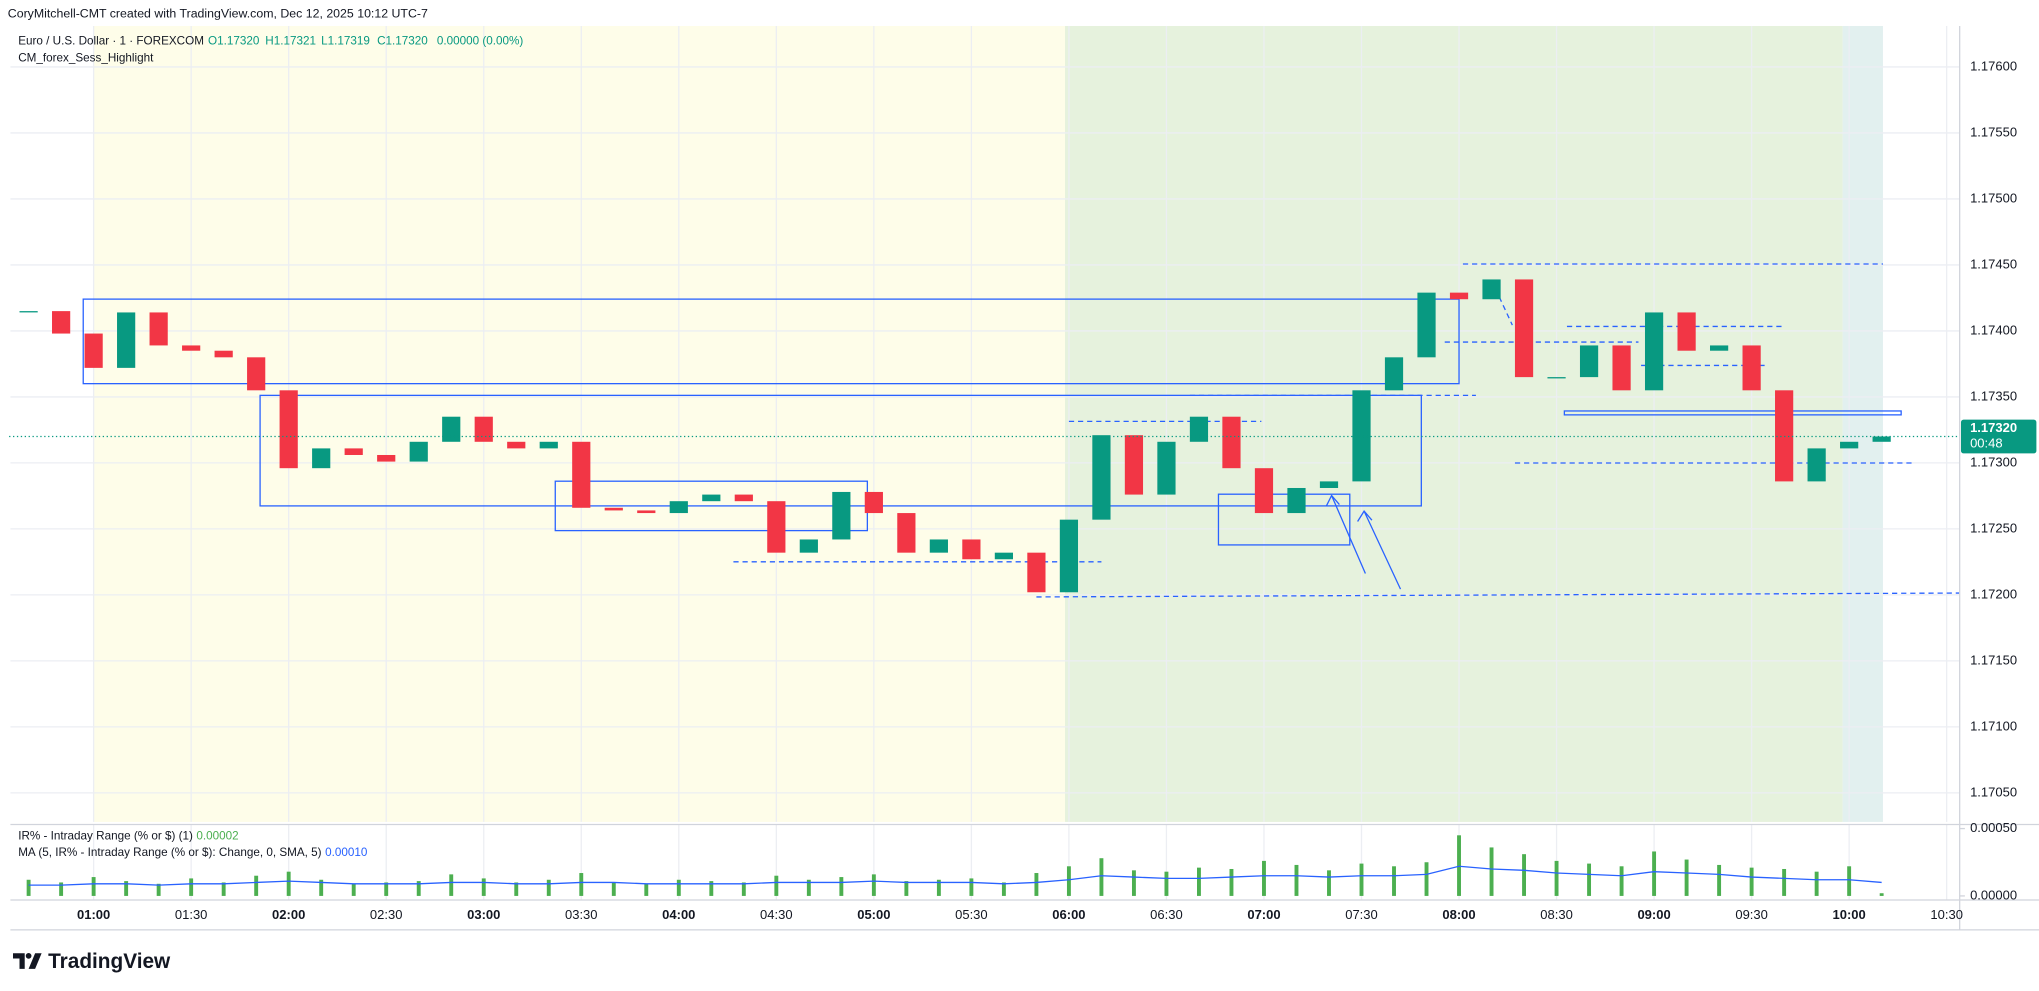 The width and height of the screenshot is (2039, 991). I want to click on logo-mark, so click(27, 961).